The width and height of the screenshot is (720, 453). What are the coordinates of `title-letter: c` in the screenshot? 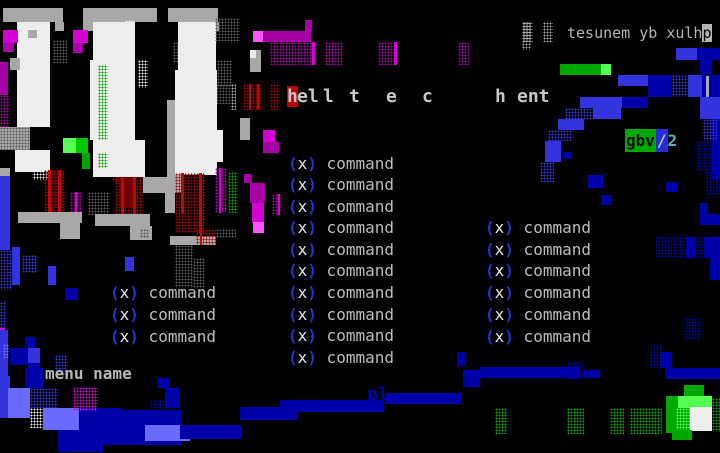 It's located at (427, 96).